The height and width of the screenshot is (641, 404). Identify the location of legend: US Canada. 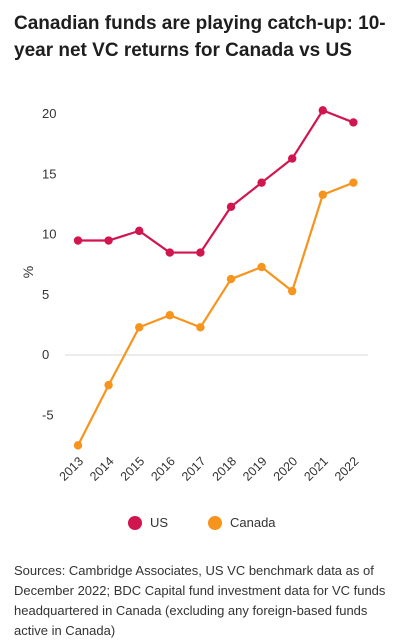
(202, 526).